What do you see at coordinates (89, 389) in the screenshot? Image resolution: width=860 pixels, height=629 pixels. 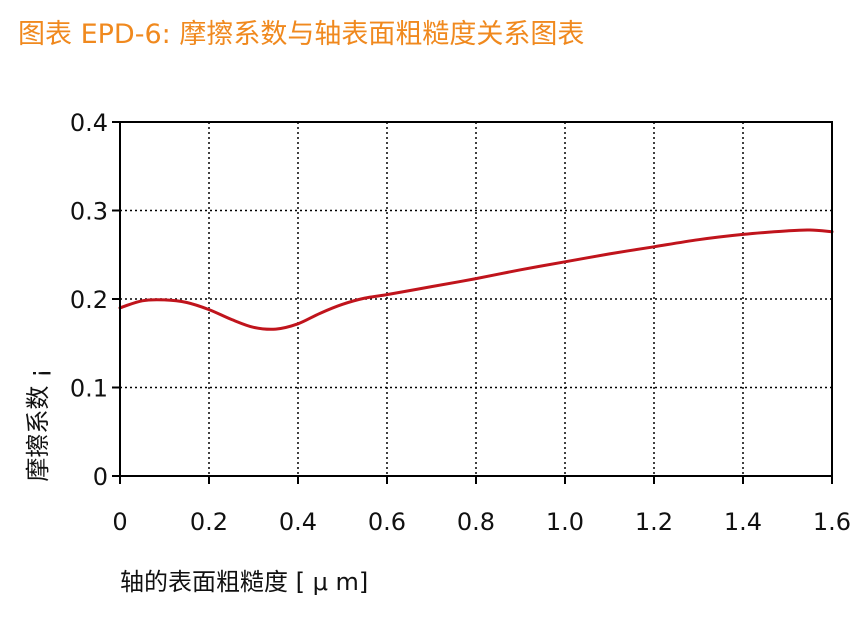 I see `y-tick-label: 0.1` at bounding box center [89, 389].